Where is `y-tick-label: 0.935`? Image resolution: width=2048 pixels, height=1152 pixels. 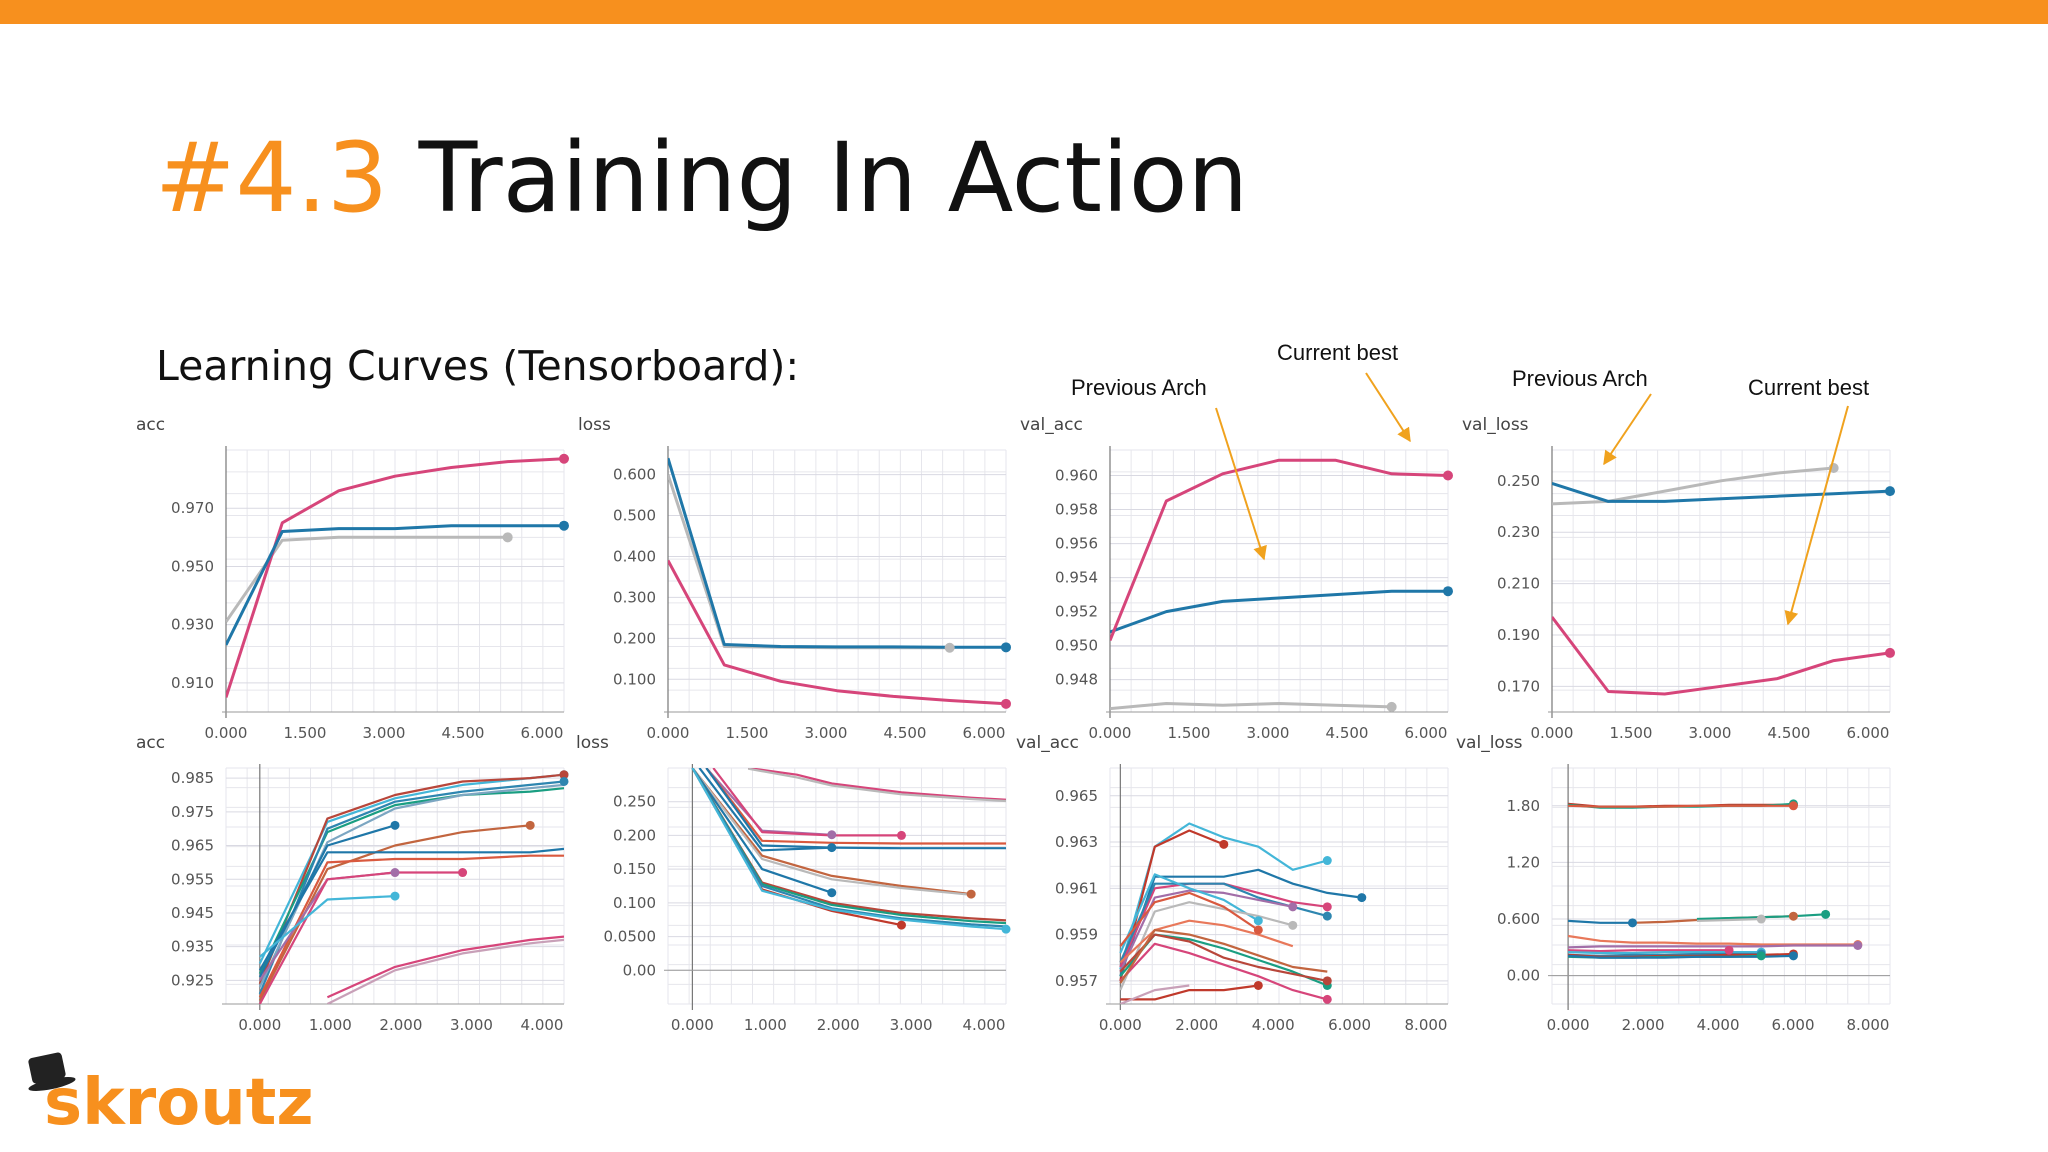
y-tick-label: 0.935 is located at coordinates (192, 947).